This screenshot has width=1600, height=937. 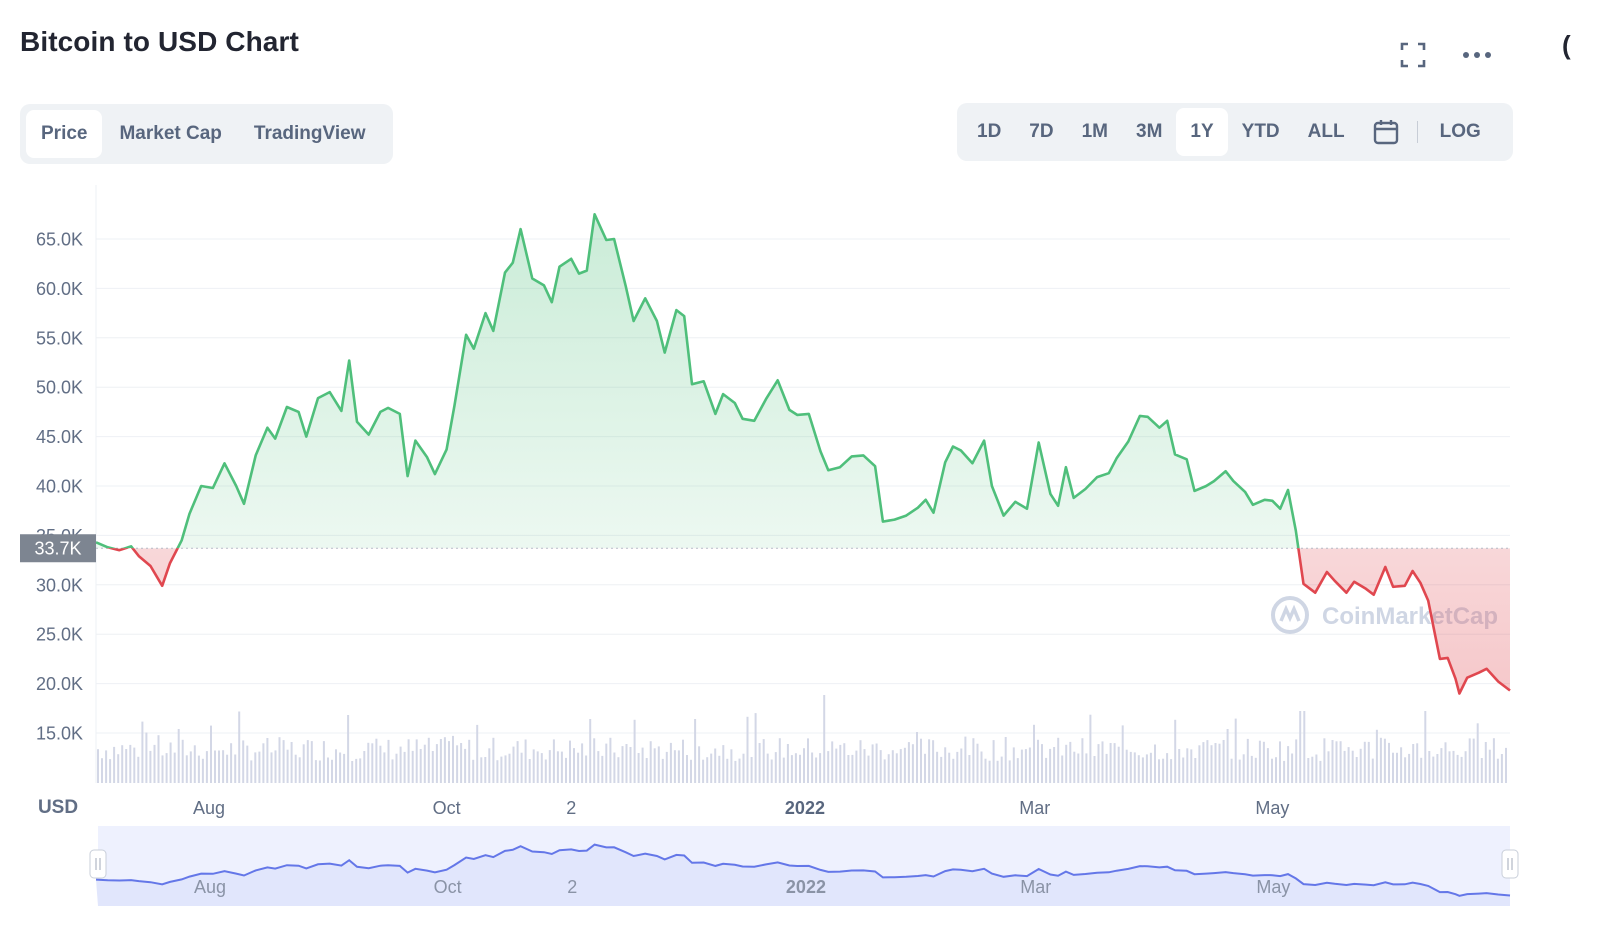 I want to click on navigator-x-label: May, so click(x=1273, y=887).